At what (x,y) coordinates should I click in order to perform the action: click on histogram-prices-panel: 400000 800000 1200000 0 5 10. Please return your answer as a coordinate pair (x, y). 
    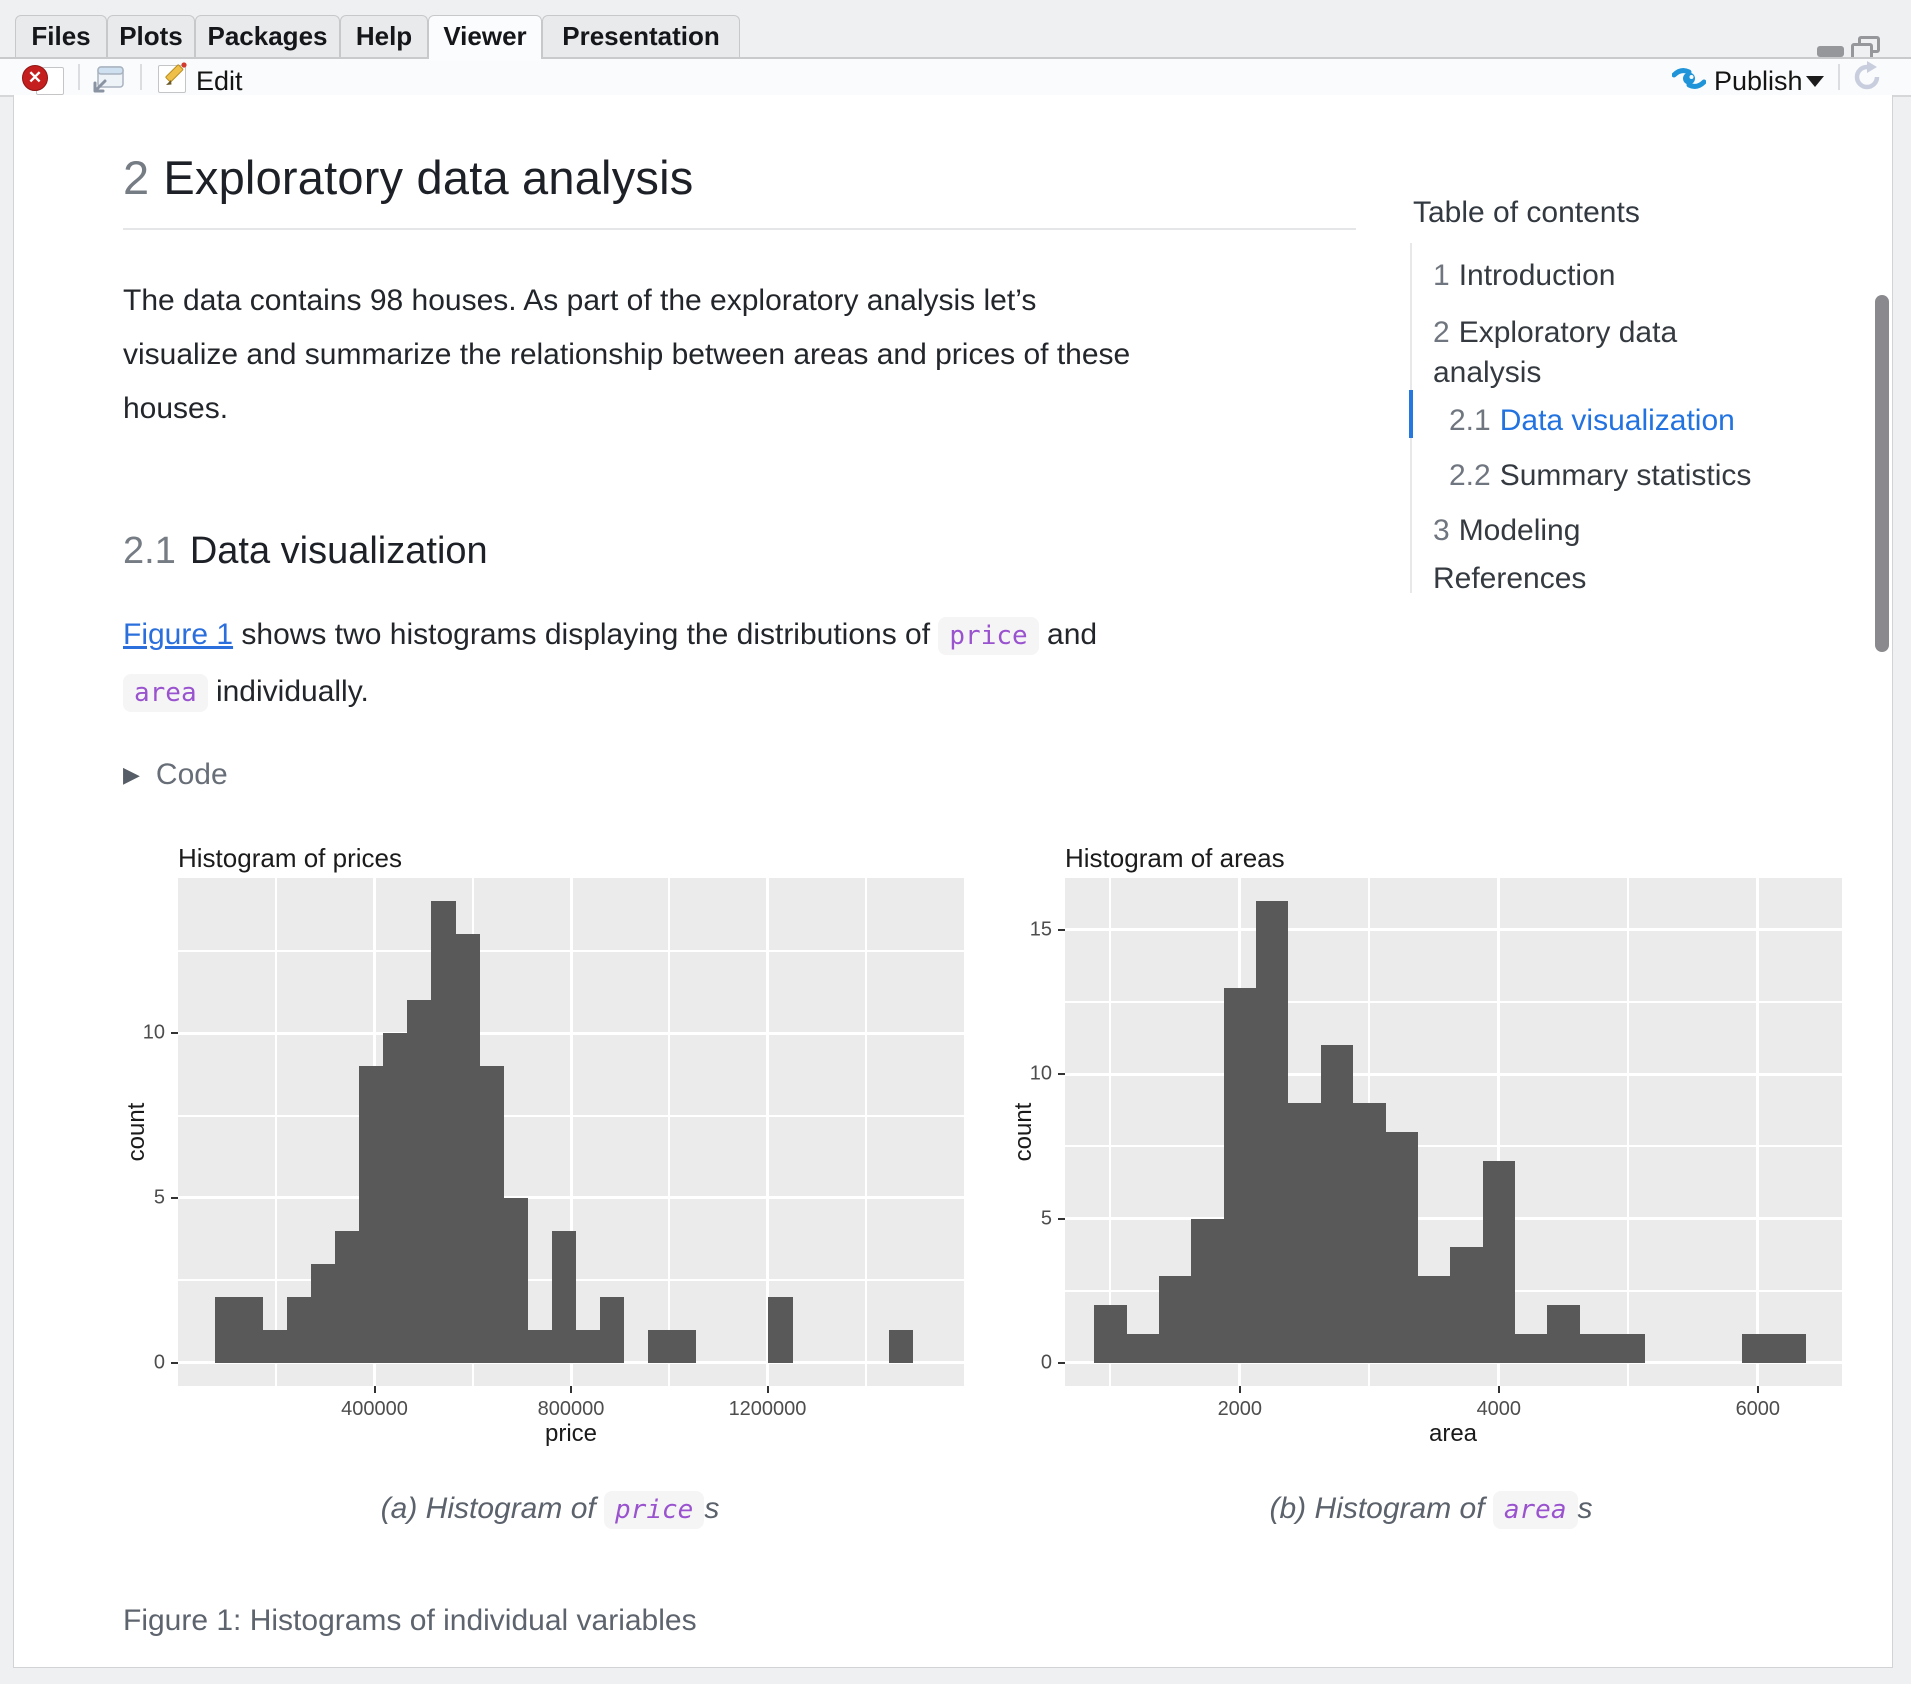
    Looking at the image, I should click on (553, 1149).